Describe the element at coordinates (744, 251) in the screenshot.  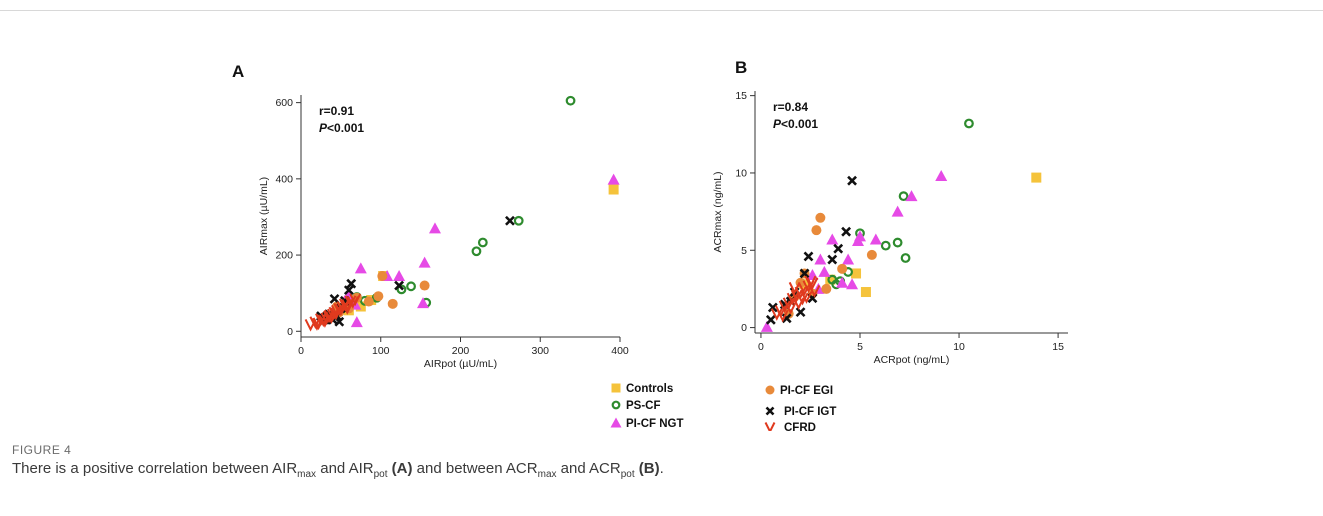
I see `y-tick-label: 5` at that location.